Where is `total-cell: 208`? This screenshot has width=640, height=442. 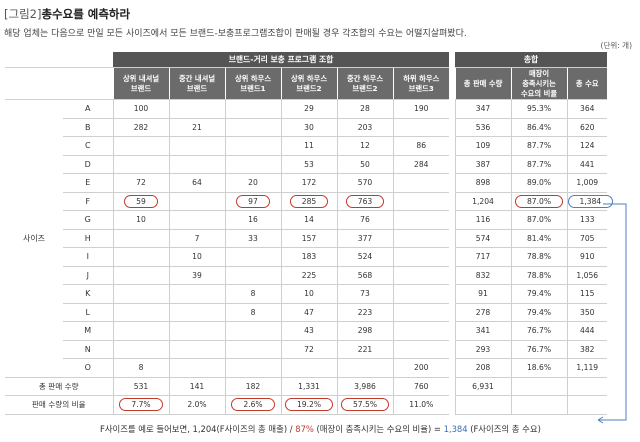 total-cell: 208 is located at coordinates (483, 368).